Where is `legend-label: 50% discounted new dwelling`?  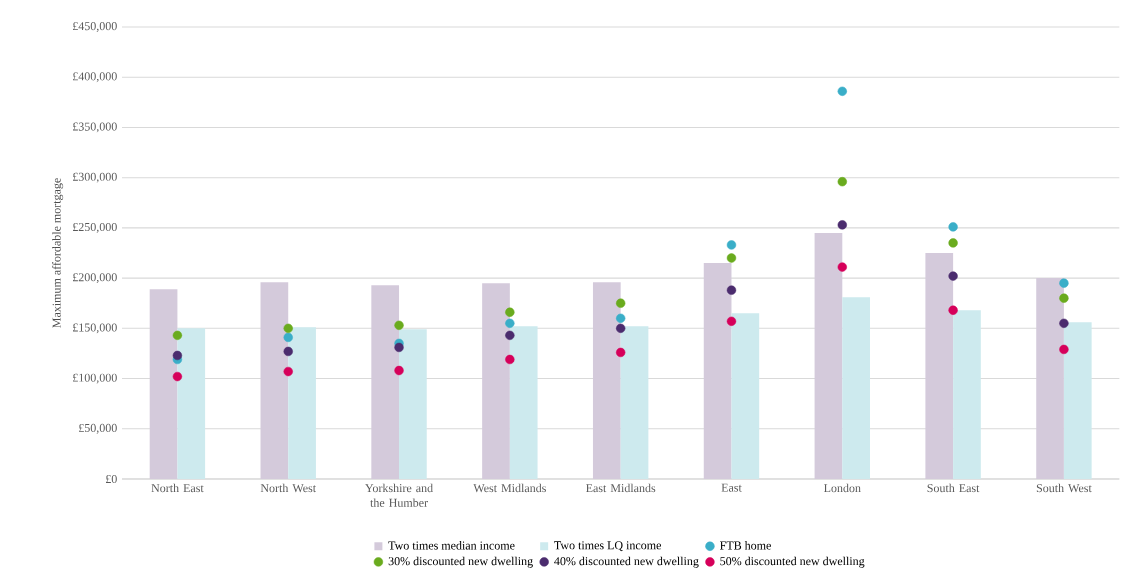
legend-label: 50% discounted new dwelling is located at coordinates (792, 562).